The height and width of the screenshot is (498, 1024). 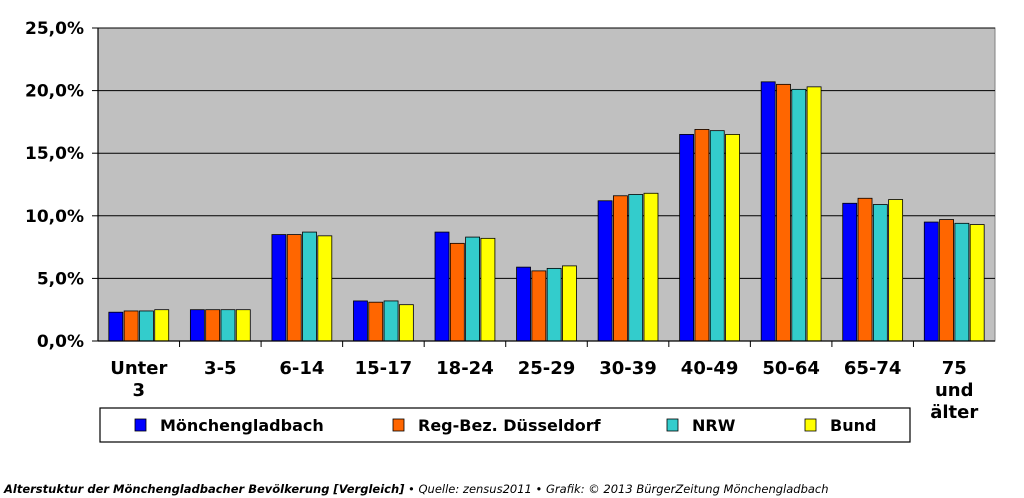 I want to click on x-tick-label: 15-17, so click(x=384, y=368).